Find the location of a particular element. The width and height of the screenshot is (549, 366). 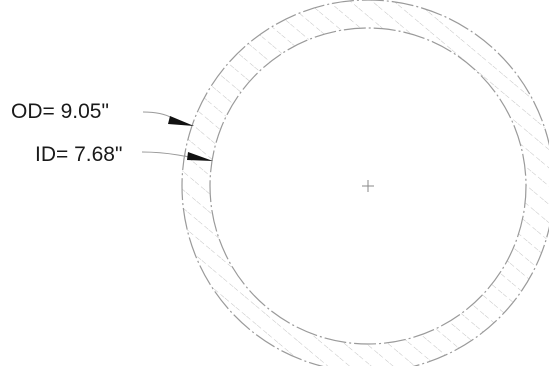

od-leader is located at coordinates (168, 118).